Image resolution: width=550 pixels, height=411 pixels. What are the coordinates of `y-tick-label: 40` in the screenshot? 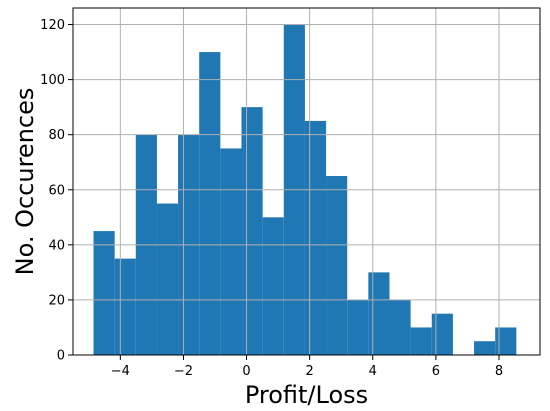 It's located at (56, 245).